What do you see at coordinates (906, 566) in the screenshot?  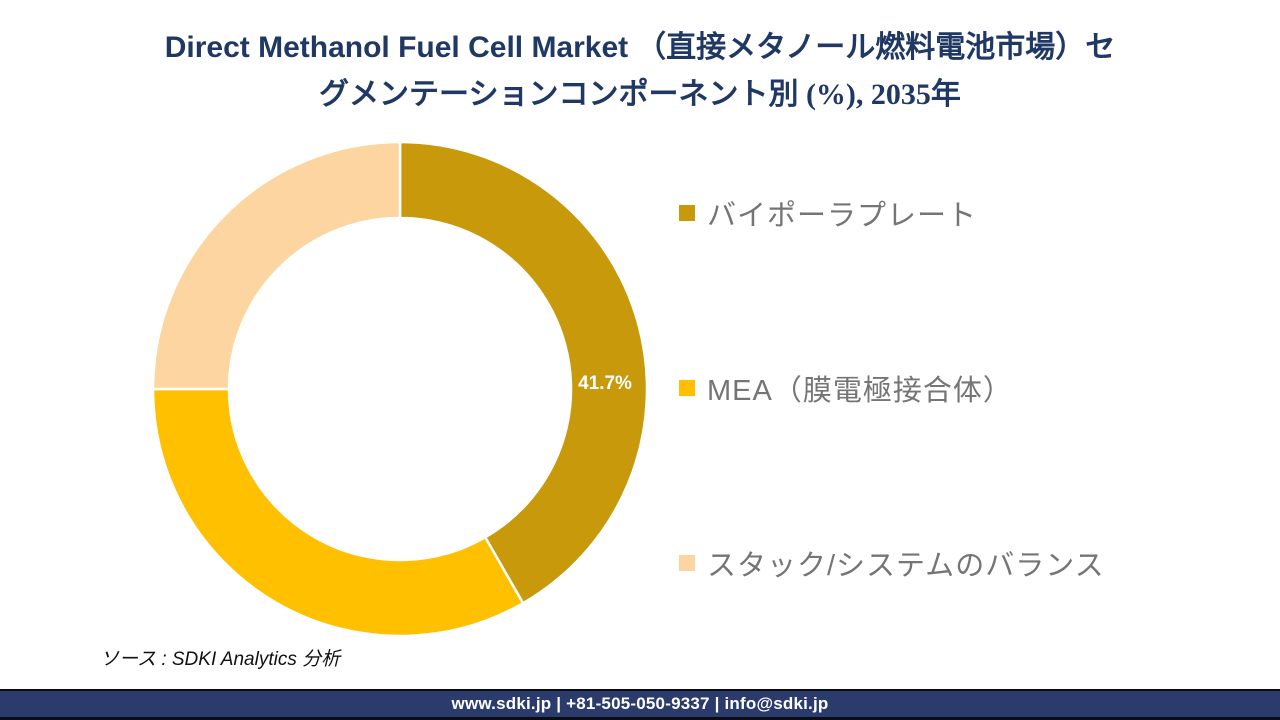 I see `legend-item-label: スタック/システムのバランス` at bounding box center [906, 566].